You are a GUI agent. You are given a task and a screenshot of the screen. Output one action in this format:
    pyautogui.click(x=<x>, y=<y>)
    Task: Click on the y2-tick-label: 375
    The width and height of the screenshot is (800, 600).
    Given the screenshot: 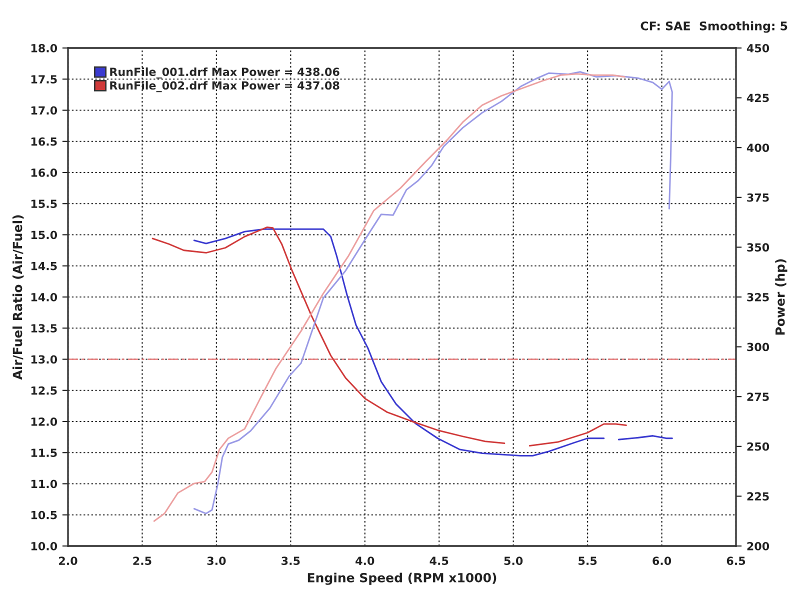 What is the action you would take?
    pyautogui.click(x=758, y=197)
    